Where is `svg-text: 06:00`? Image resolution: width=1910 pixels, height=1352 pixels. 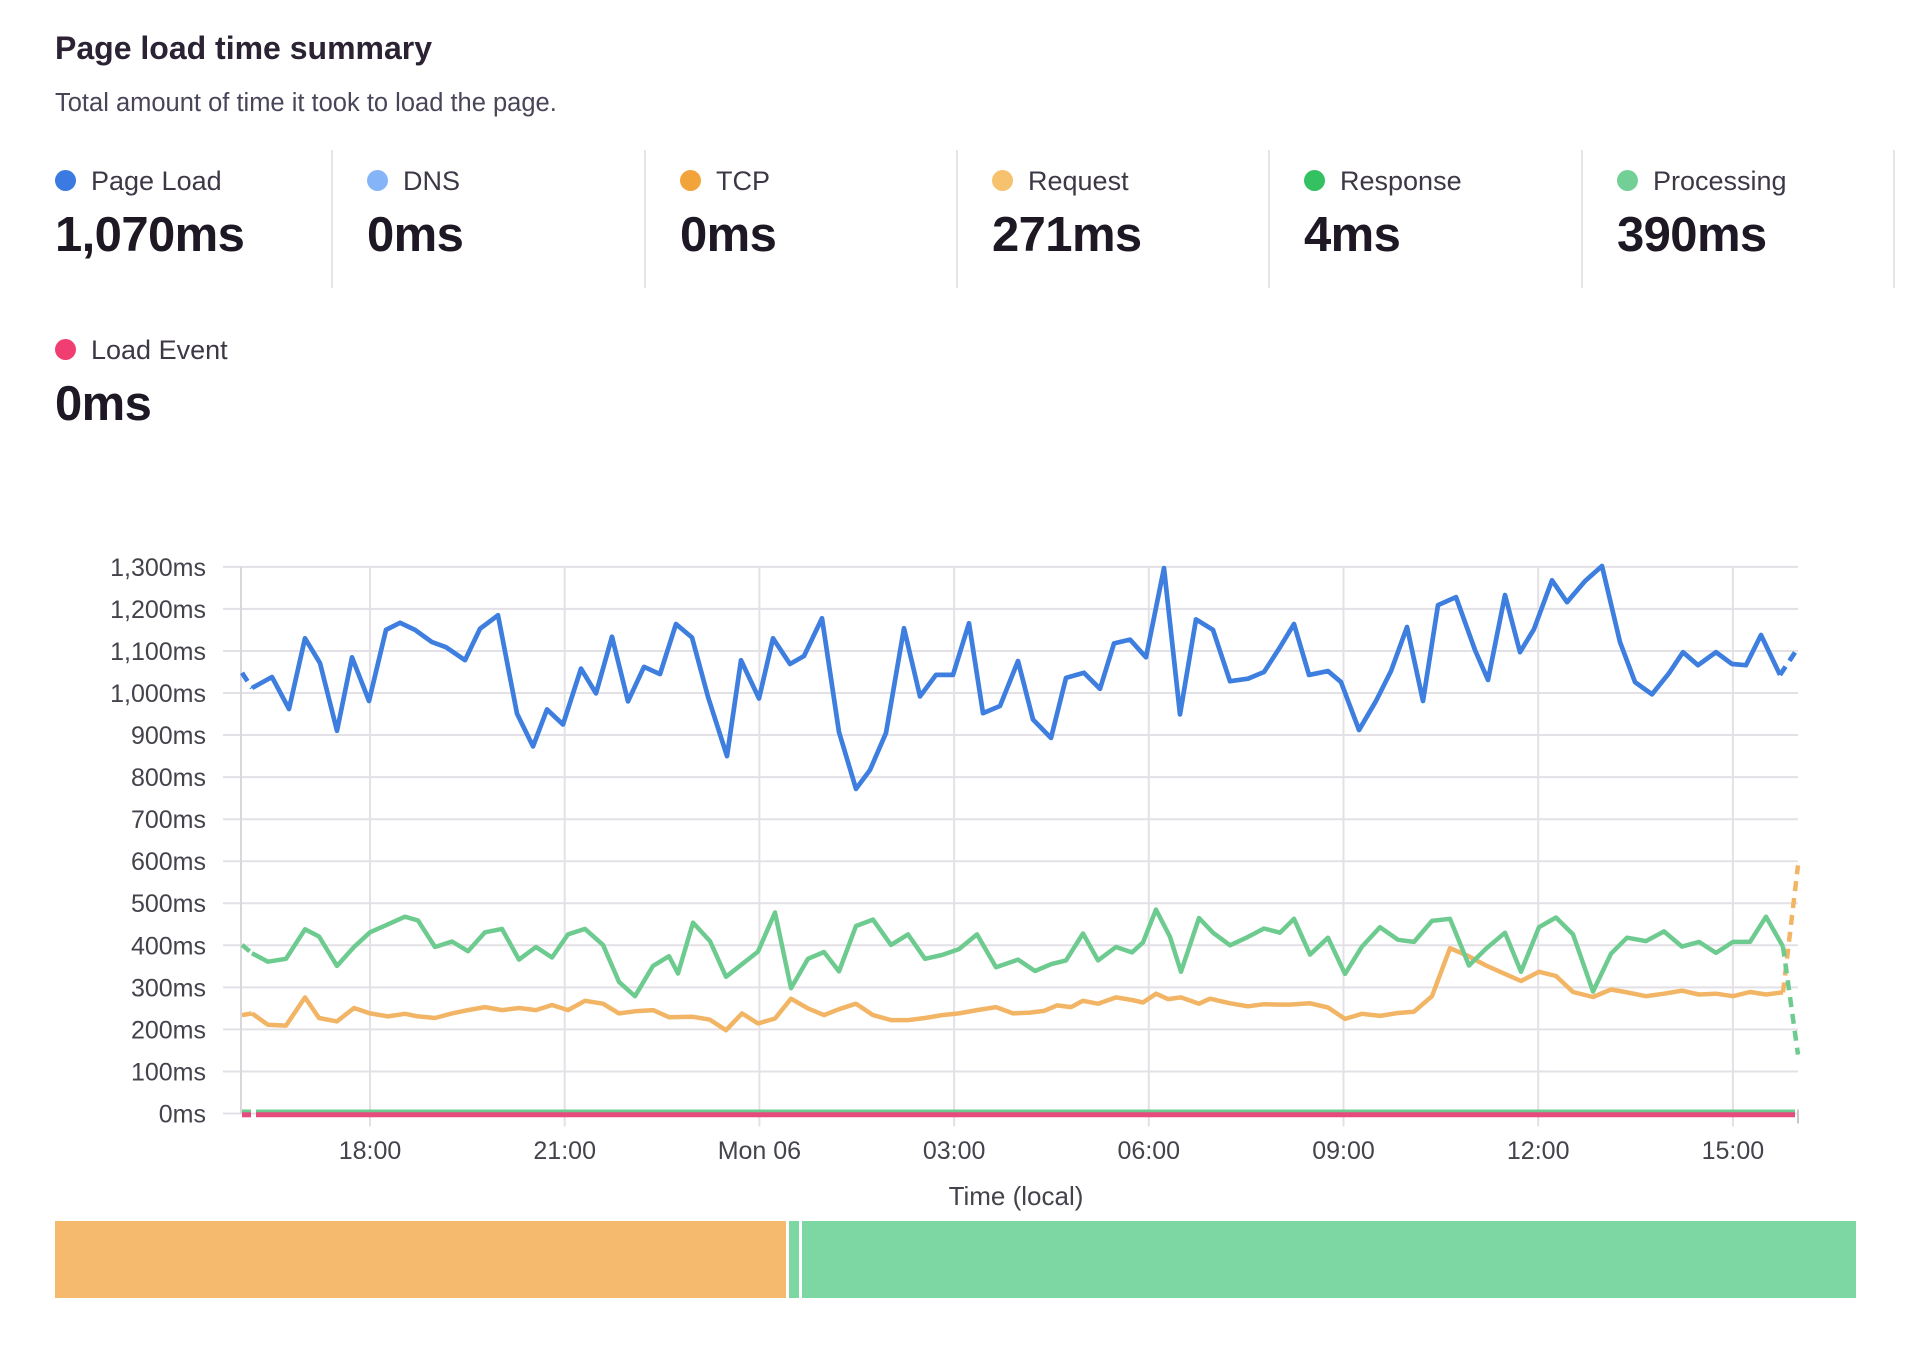
svg-text: 06:00 is located at coordinates (1149, 1151).